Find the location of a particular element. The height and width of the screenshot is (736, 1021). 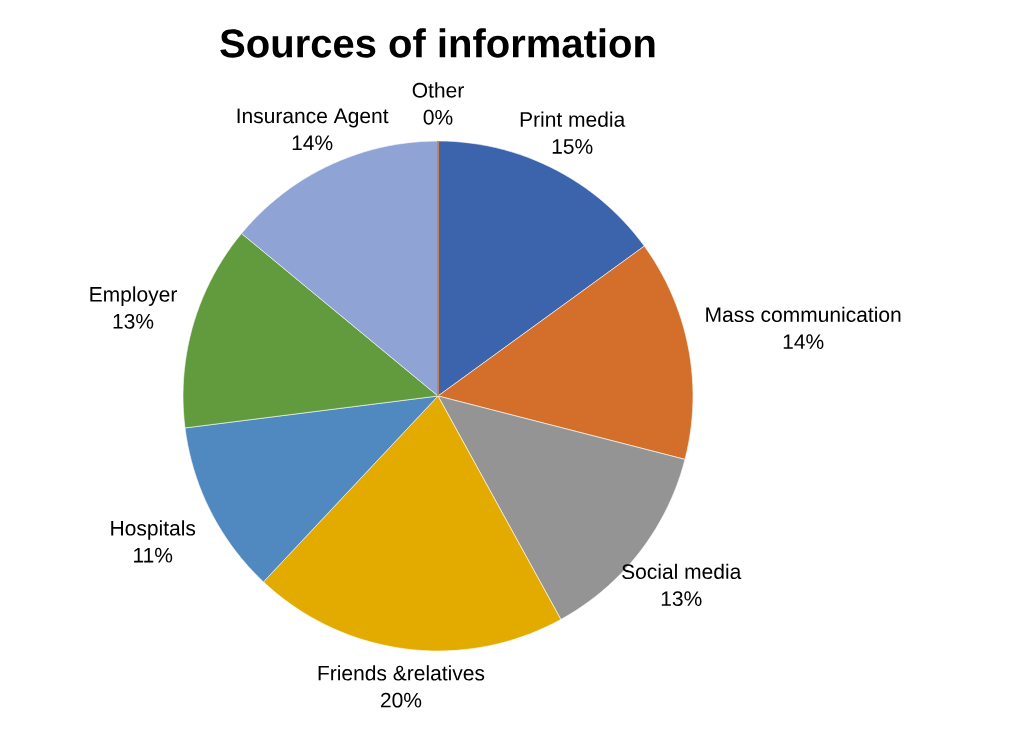

slice-label: Friends &relatives is located at coordinates (401, 673).